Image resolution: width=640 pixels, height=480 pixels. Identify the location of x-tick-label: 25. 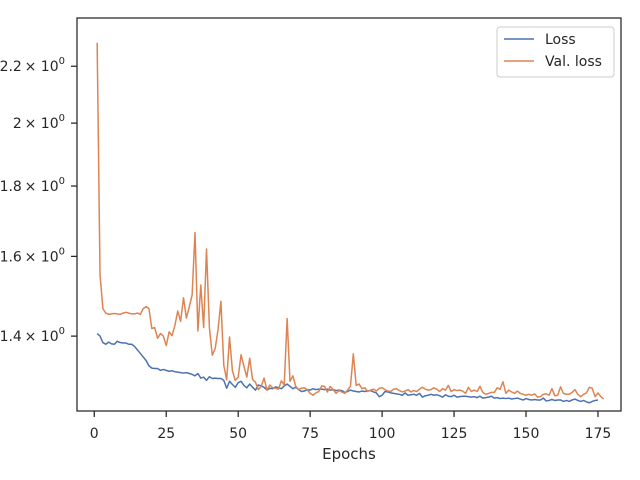
(166, 434).